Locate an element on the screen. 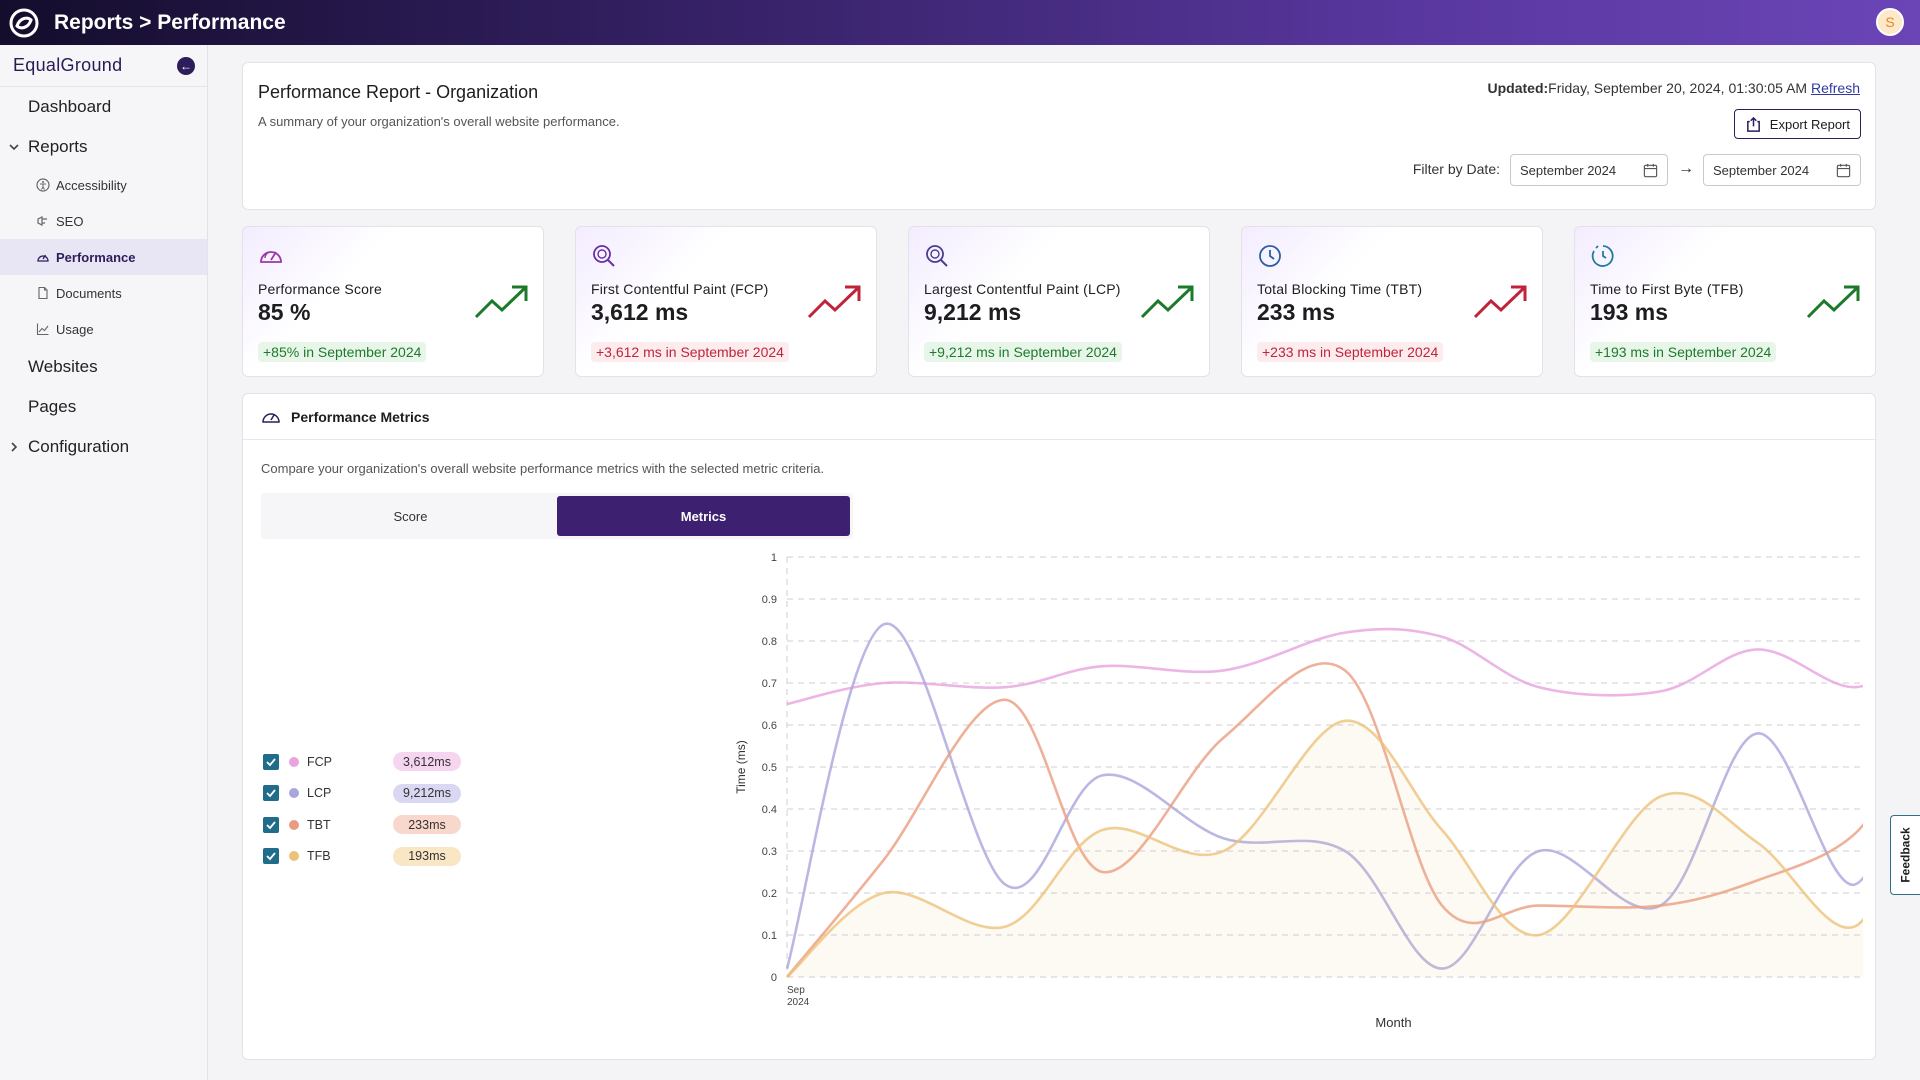  series-line-fcp is located at coordinates (1324, 666).